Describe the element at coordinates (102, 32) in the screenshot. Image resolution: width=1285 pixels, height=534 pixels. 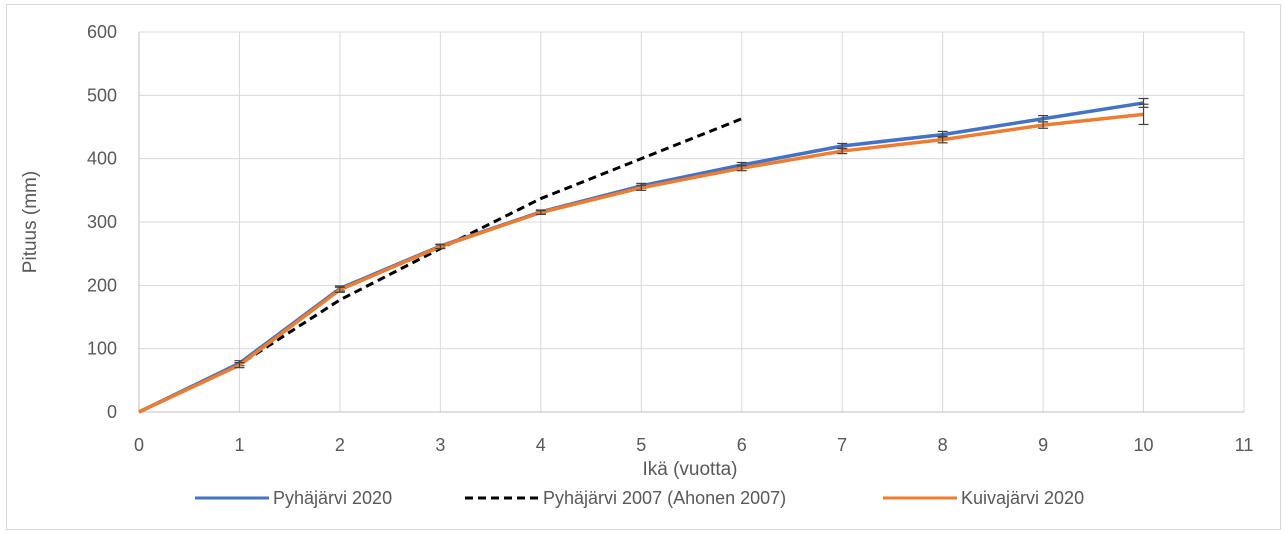
I see `y-tick-label: 600` at that location.